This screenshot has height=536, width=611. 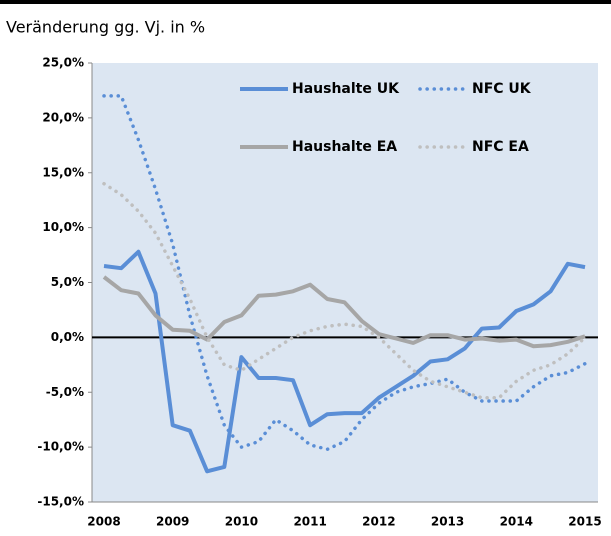 I want to click on x-tick-label: 2015, so click(x=584, y=522).